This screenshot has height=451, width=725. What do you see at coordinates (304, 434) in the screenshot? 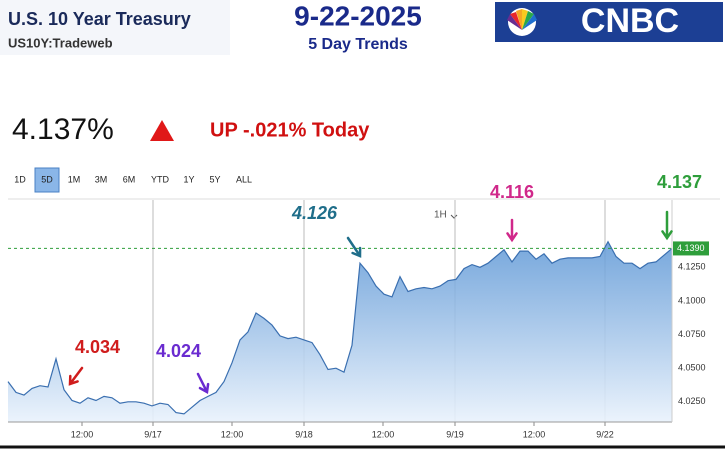
I see `x-tick-label: 9/18` at bounding box center [304, 434].